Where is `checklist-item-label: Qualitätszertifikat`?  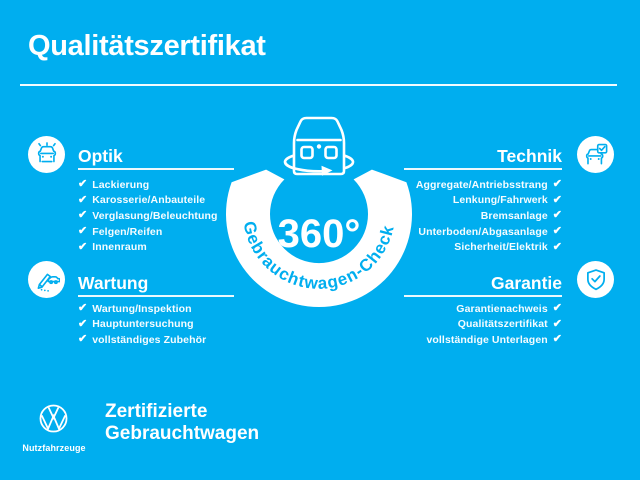 checklist-item-label: Qualitätszertifikat is located at coordinates (502, 324).